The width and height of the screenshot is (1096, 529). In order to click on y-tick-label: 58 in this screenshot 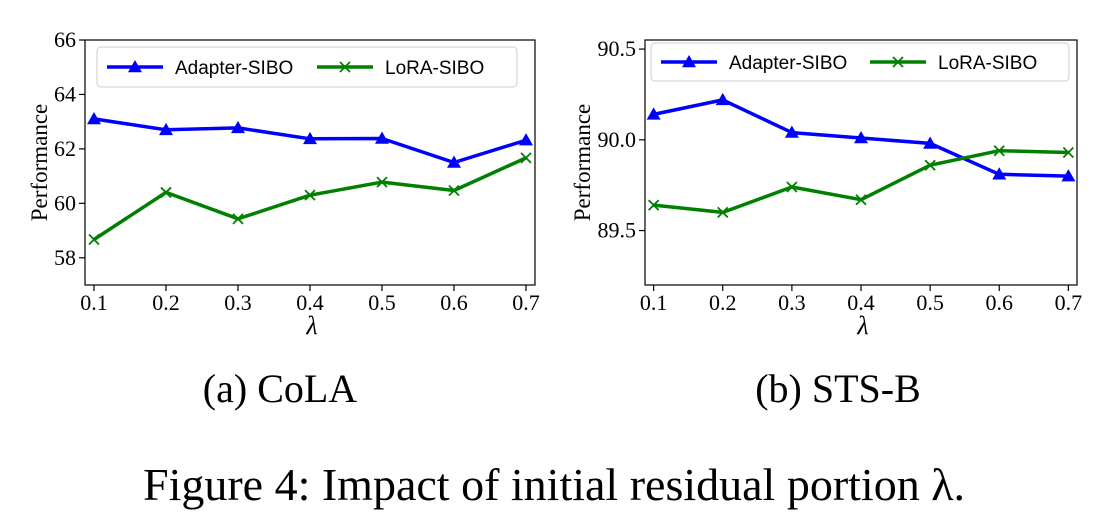, I will do `click(65, 257)`.